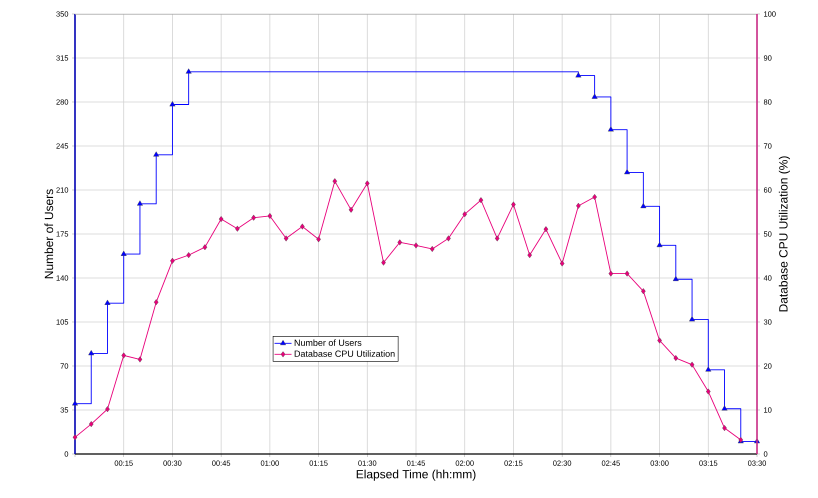 Image resolution: width=818 pixels, height=498 pixels. I want to click on y-axis-title: Number of Users, so click(49, 233).